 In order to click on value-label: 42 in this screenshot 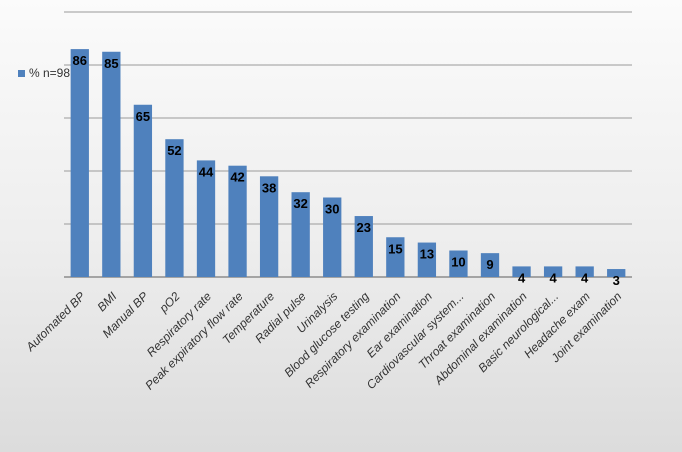, I will do `click(237, 177)`.